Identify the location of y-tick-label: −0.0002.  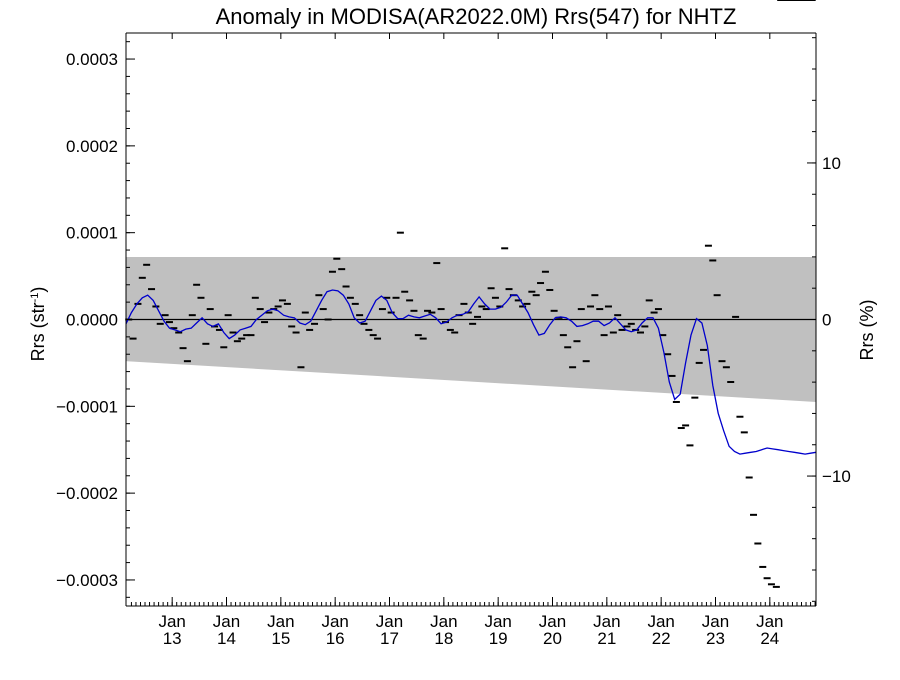
(87, 493).